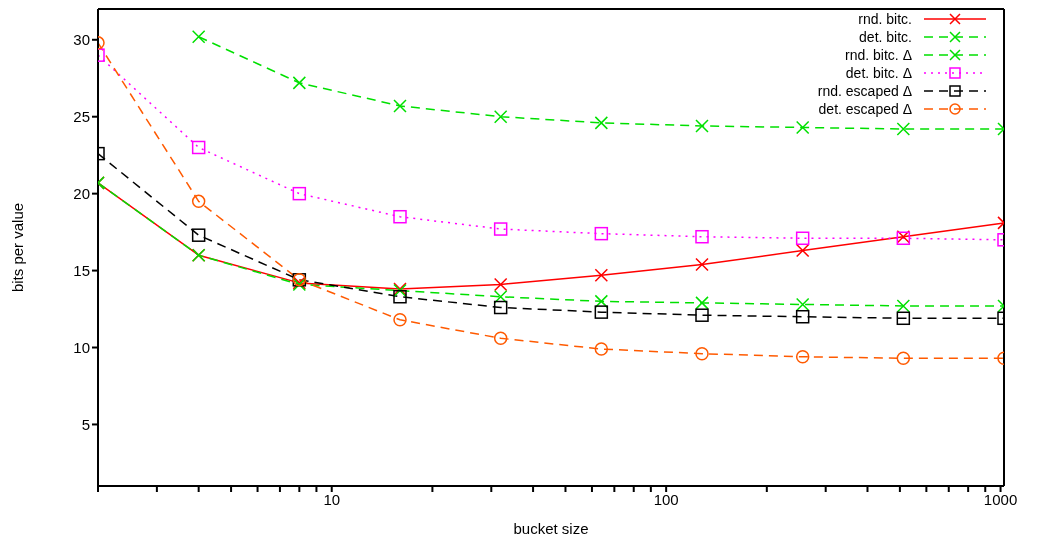  Describe the element at coordinates (1000, 499) in the screenshot. I see `x-tick-label: 1000` at that location.